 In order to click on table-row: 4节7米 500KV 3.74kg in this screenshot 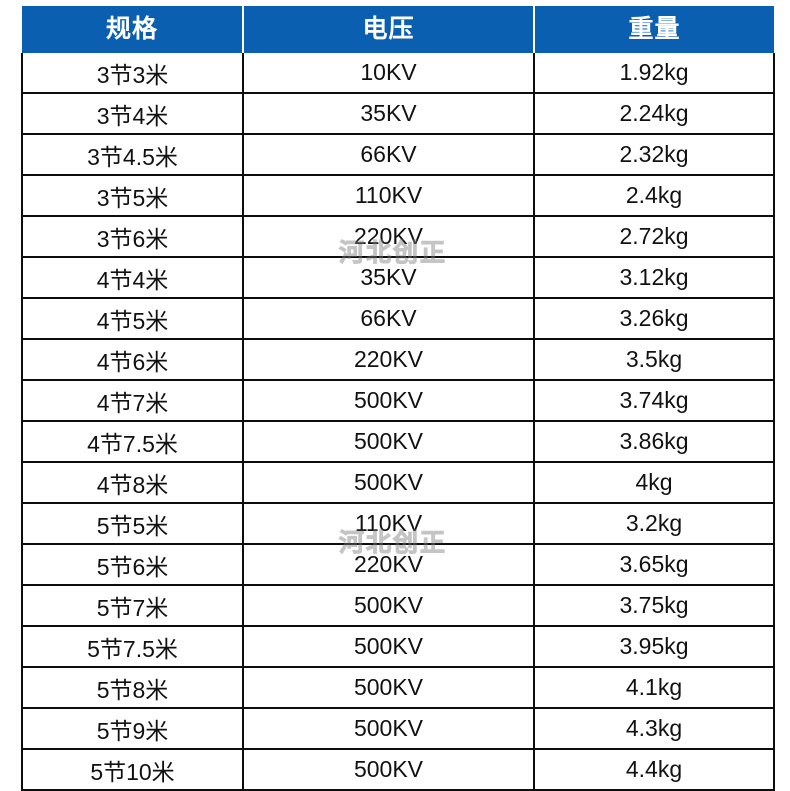, I will do `click(398, 401)`.